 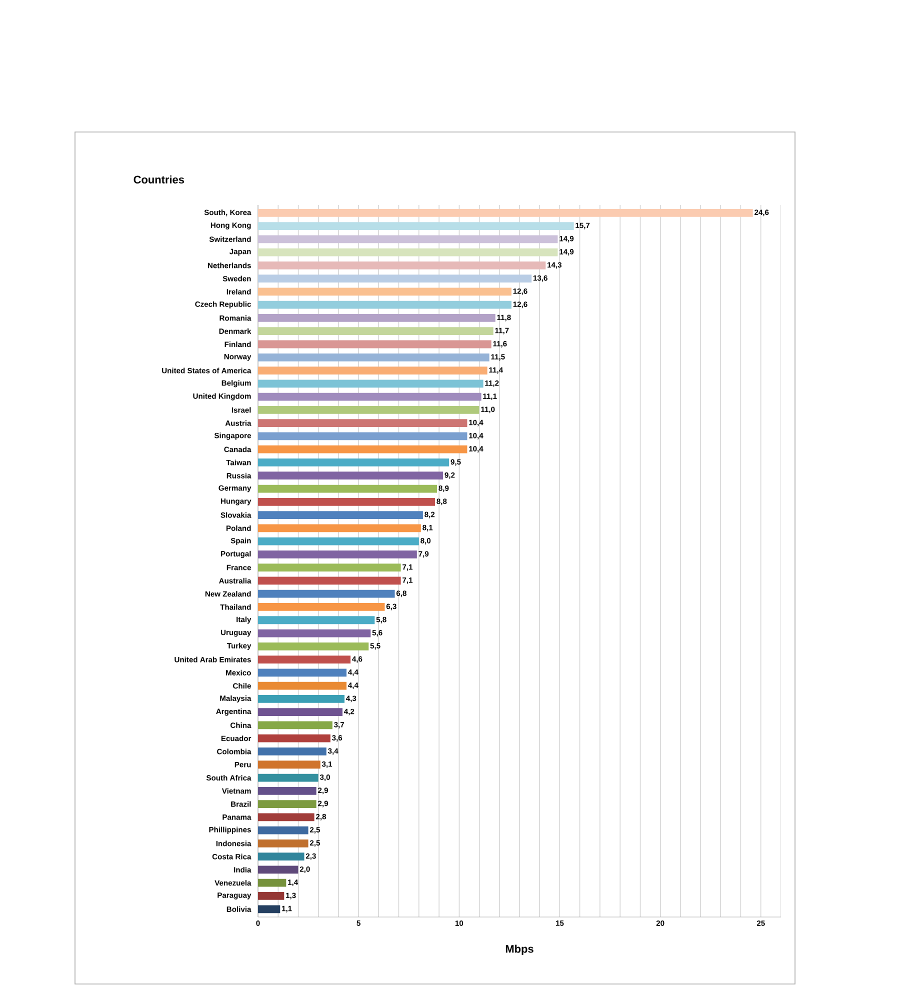 What do you see at coordinates (159, 179) in the screenshot?
I see `y-axis-title: Countries` at bounding box center [159, 179].